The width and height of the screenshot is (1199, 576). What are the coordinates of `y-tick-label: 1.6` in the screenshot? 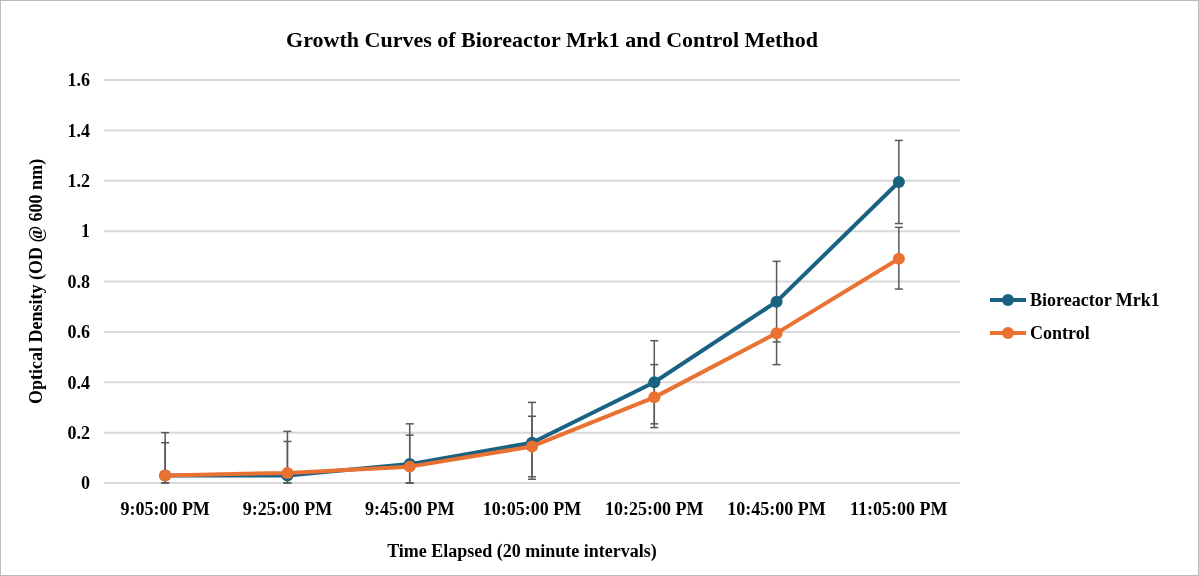 It's located at (78, 80).